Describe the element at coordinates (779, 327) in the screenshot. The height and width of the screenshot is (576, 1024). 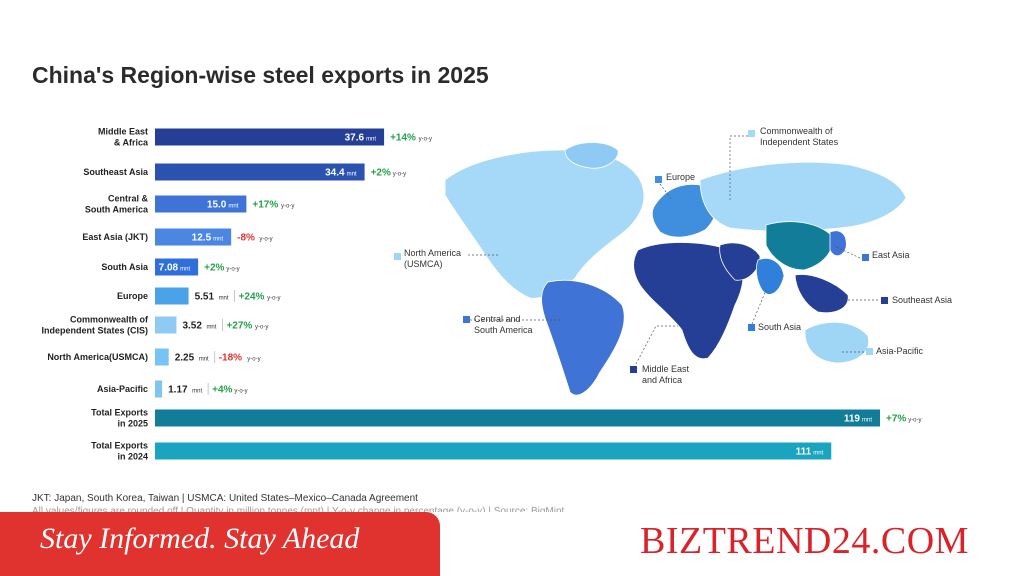
I see `map-legend-label: South Asia` at that location.